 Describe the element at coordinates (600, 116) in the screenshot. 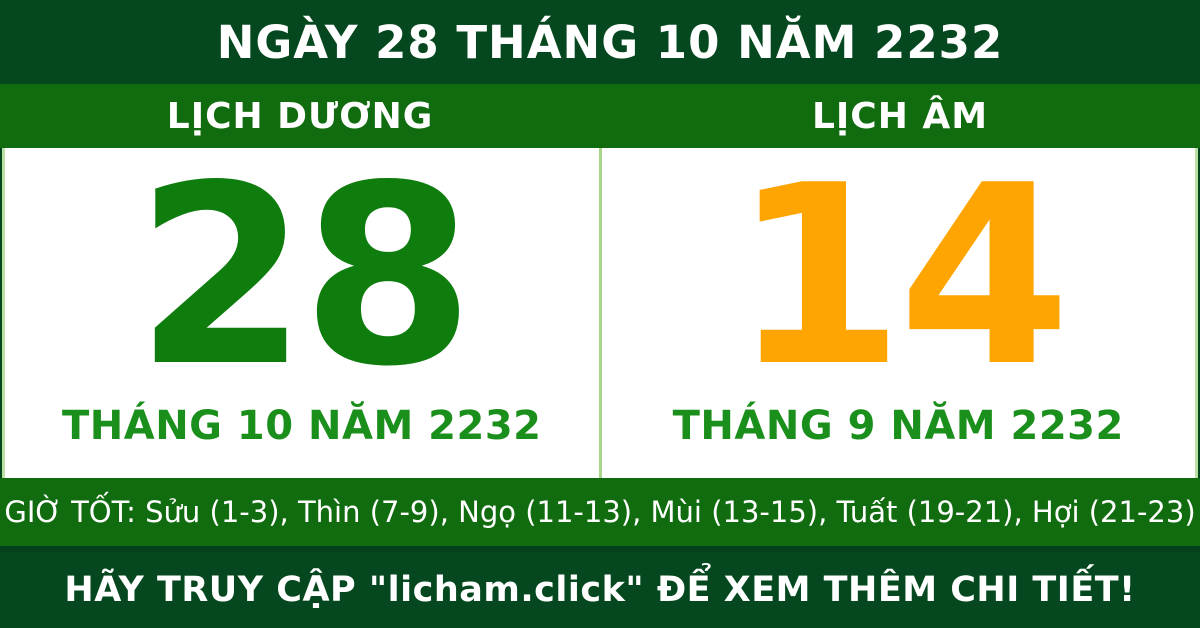

I see `calendar-column-headers: LỊCH DƯƠNG LỊCH ÂM` at that location.